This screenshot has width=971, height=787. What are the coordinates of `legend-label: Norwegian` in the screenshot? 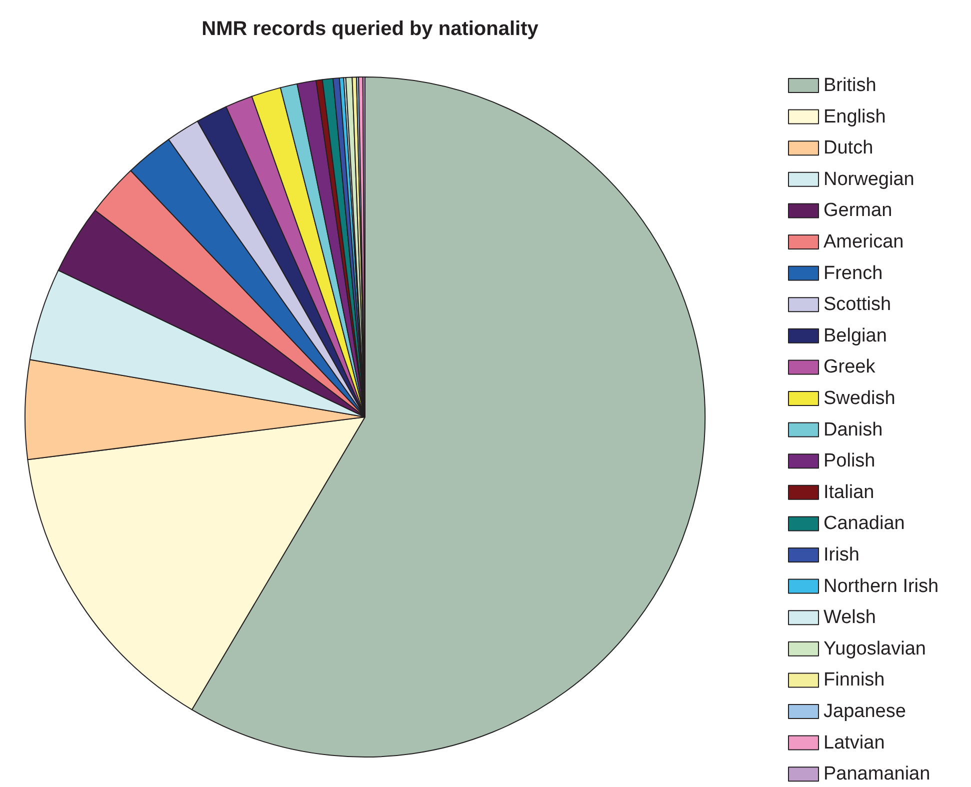 It's located at (869, 179).